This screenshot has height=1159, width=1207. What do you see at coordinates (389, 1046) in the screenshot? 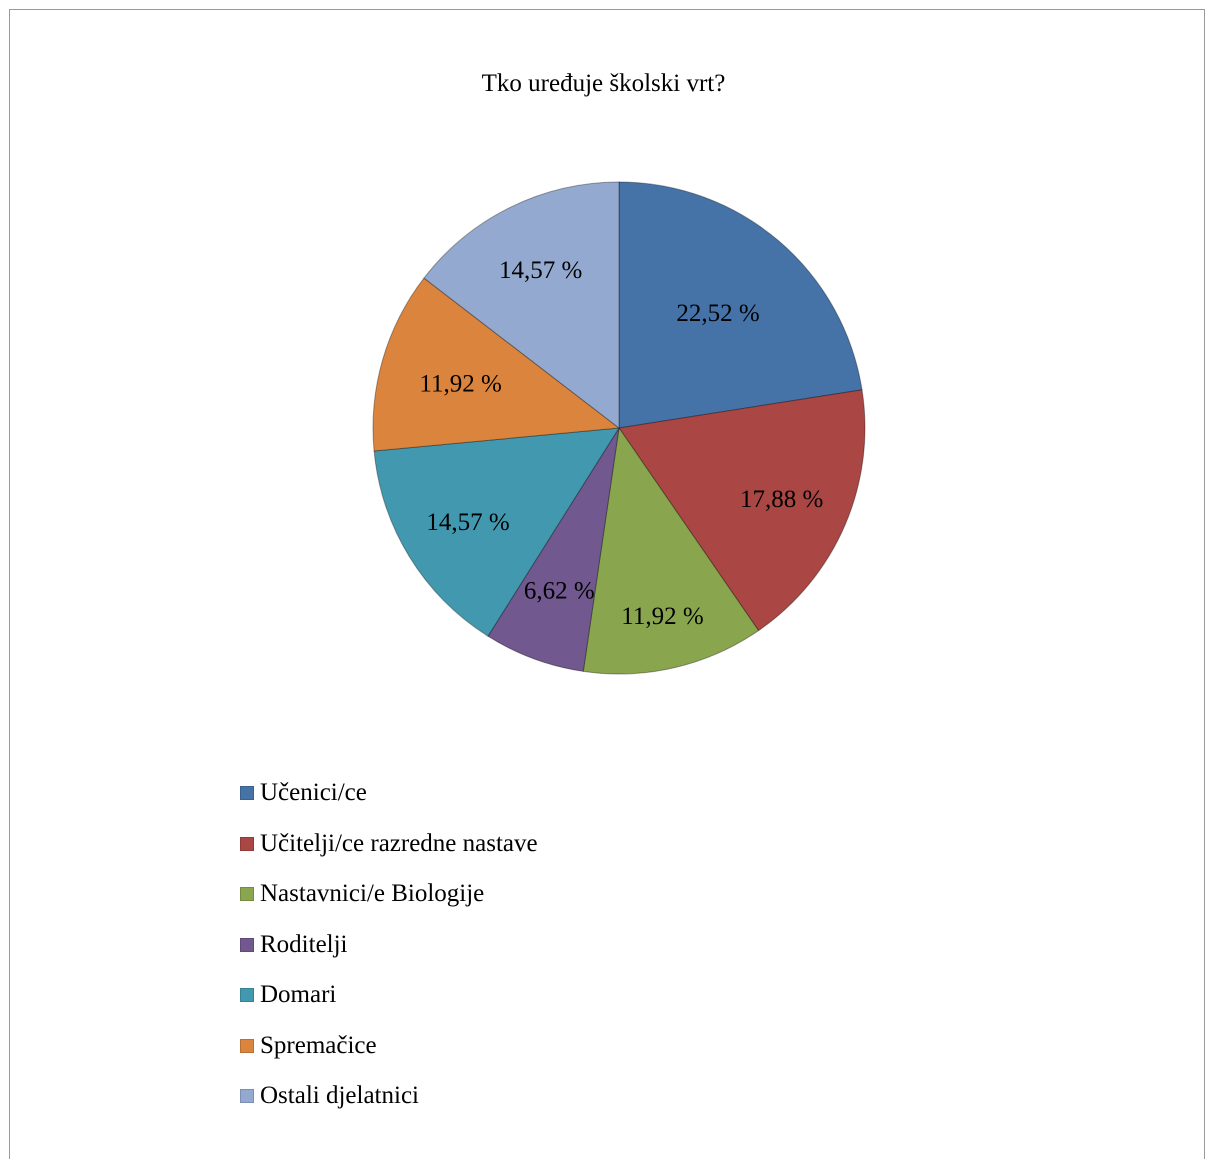
I see `legend-item: Spremačice` at bounding box center [389, 1046].